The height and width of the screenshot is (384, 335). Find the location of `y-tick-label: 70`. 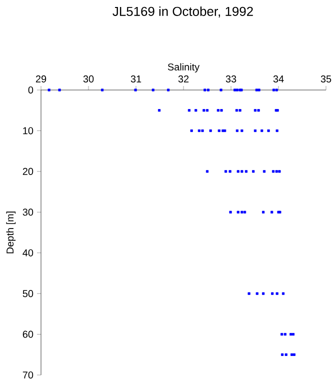

y-tick-label: 70 is located at coordinates (28, 375).